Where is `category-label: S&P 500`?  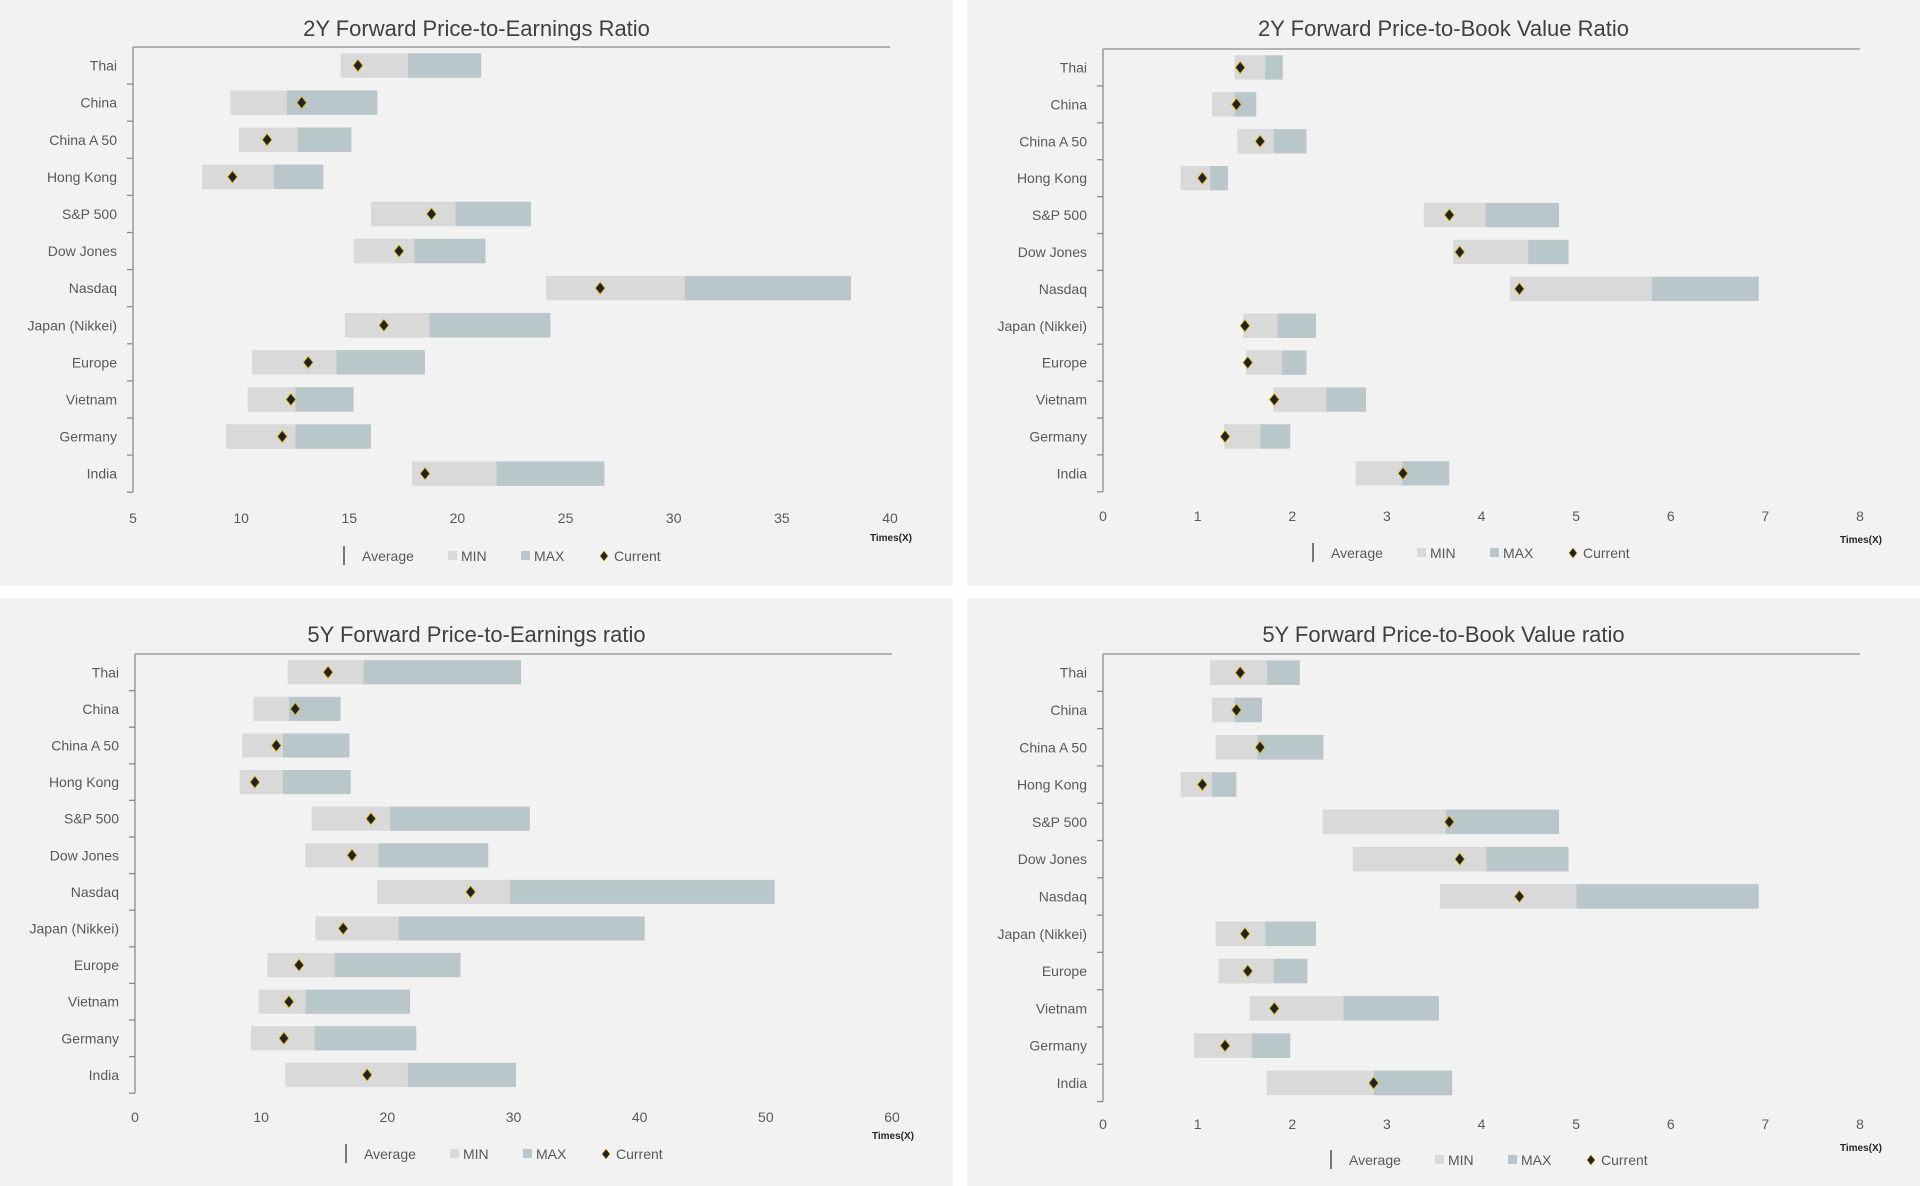 category-label: S&P 500 is located at coordinates (1059, 215).